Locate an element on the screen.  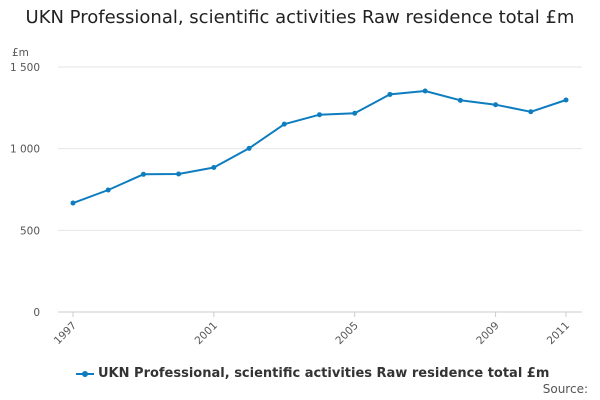
legend-swatch-icon is located at coordinates (85, 374).